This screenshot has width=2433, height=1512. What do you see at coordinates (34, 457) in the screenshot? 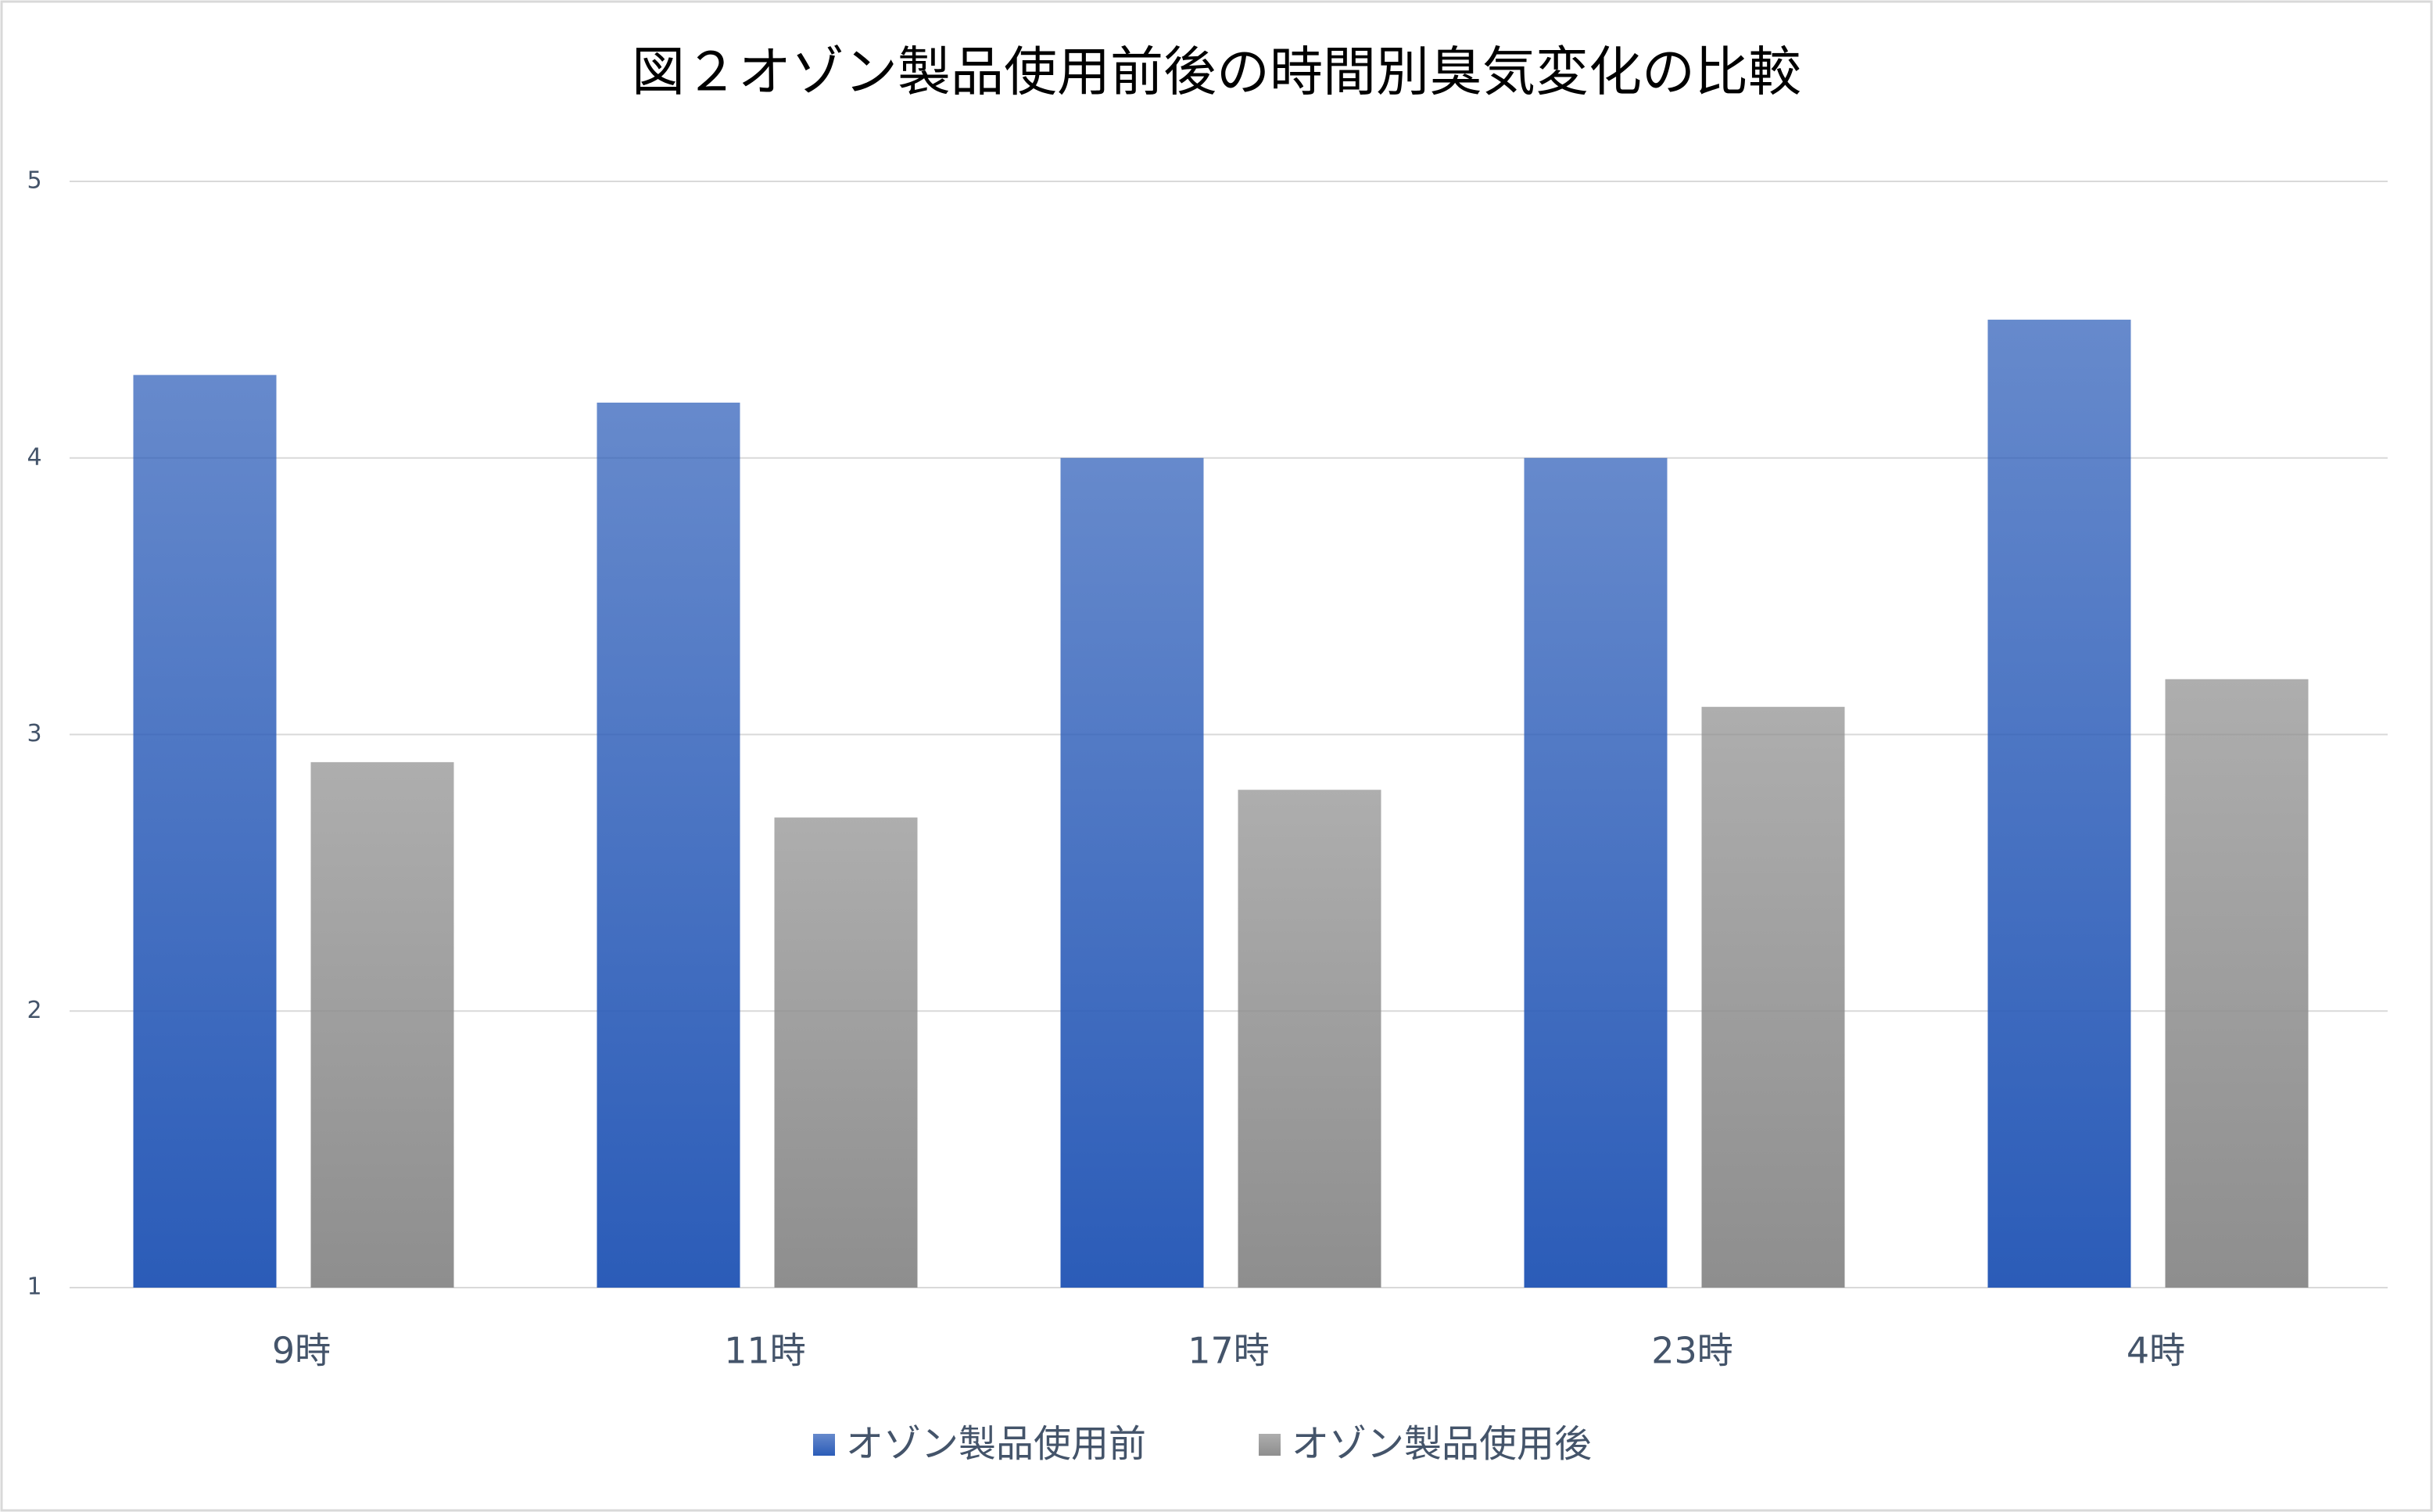
I see `y-tick-label: 4` at bounding box center [34, 457].